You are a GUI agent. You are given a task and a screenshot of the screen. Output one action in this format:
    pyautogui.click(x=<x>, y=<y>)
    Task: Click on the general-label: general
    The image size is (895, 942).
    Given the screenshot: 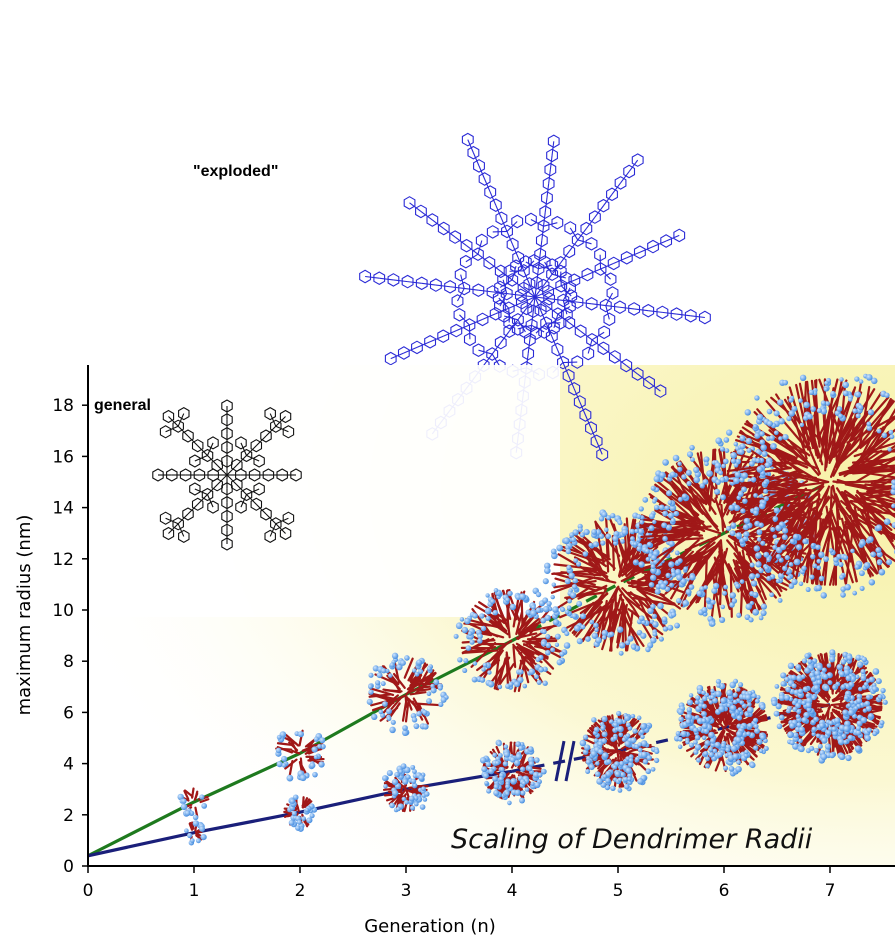 What is the action you would take?
    pyautogui.click(x=122, y=405)
    